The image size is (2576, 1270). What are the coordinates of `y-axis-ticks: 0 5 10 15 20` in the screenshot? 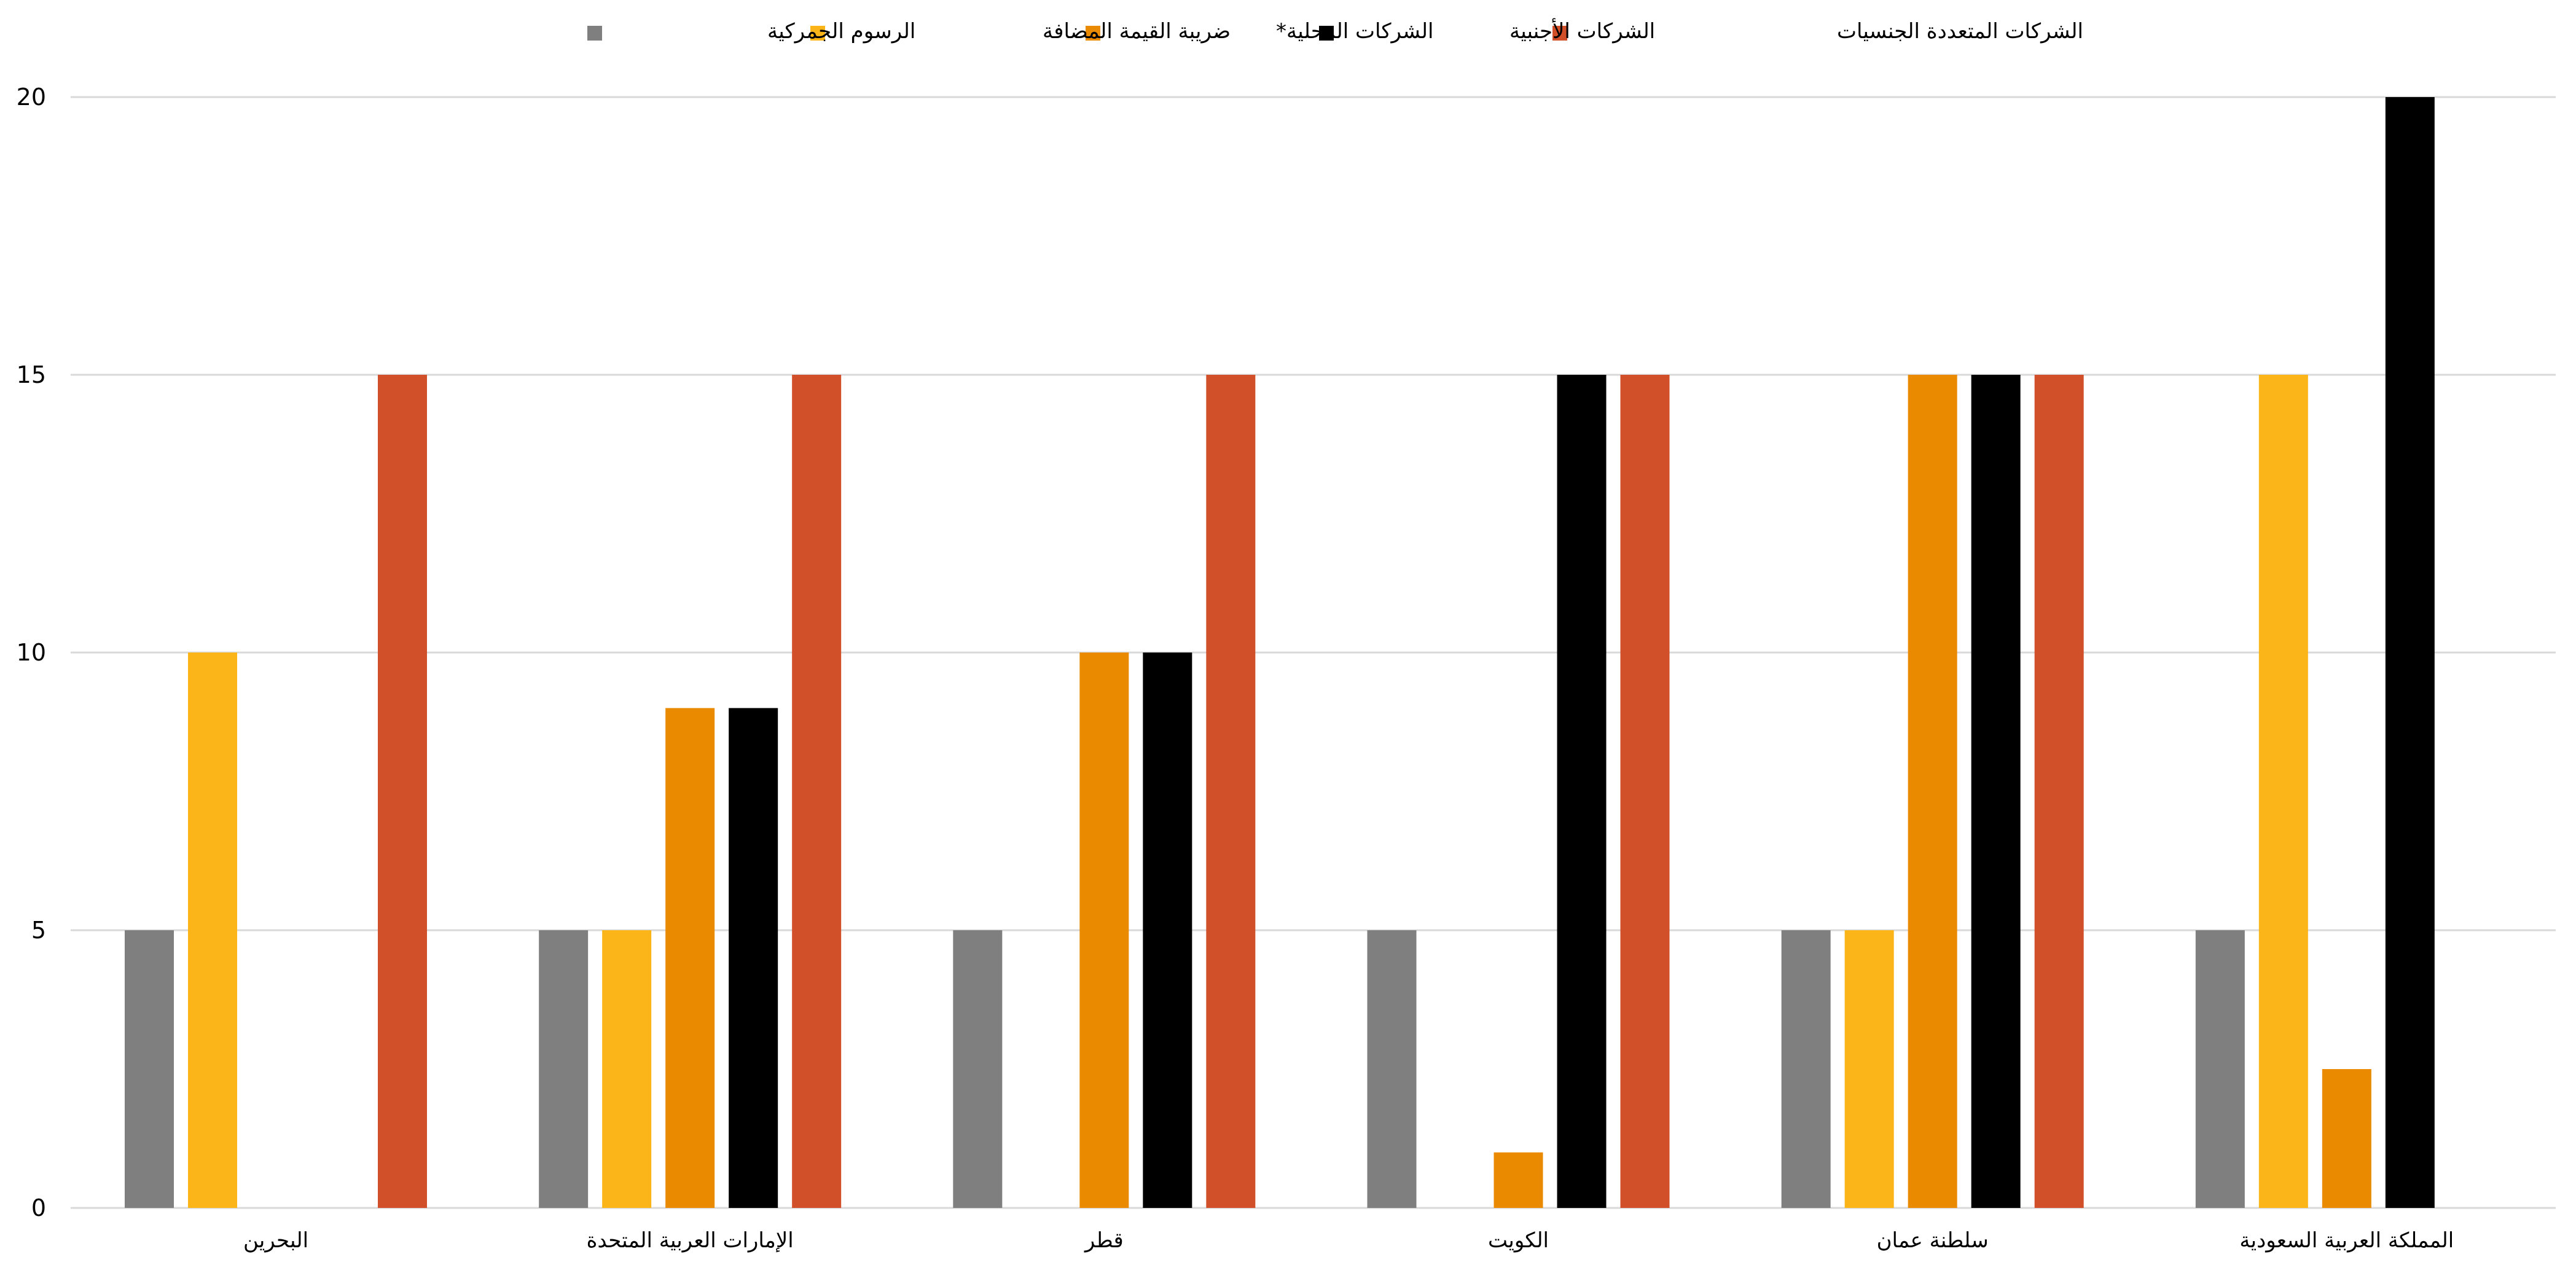 It's located at (32, 652).